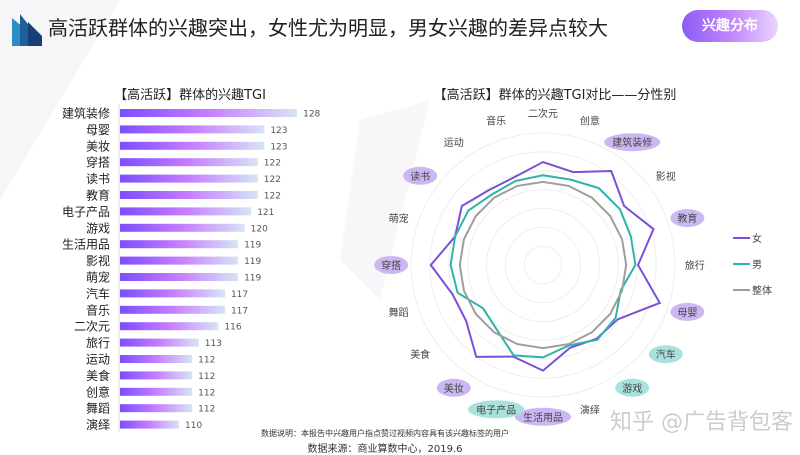 This screenshot has width=800, height=455. I want to click on radar-axis-label: 读书, so click(420, 176).